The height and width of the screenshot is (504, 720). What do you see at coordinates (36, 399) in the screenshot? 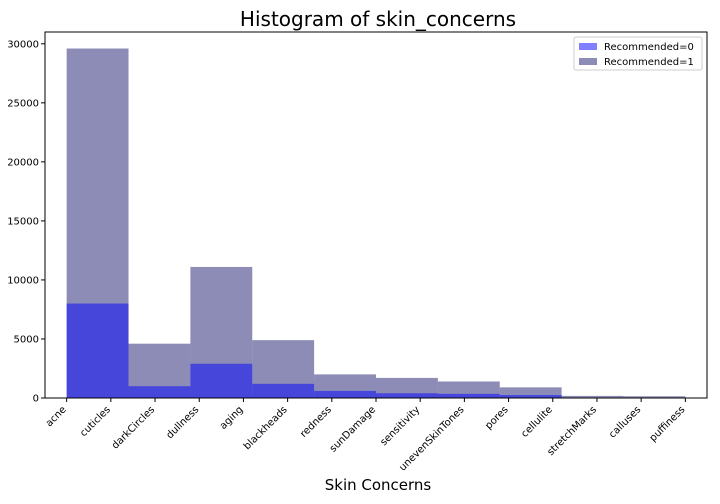
I see `y-tick-label: 0` at bounding box center [36, 399].